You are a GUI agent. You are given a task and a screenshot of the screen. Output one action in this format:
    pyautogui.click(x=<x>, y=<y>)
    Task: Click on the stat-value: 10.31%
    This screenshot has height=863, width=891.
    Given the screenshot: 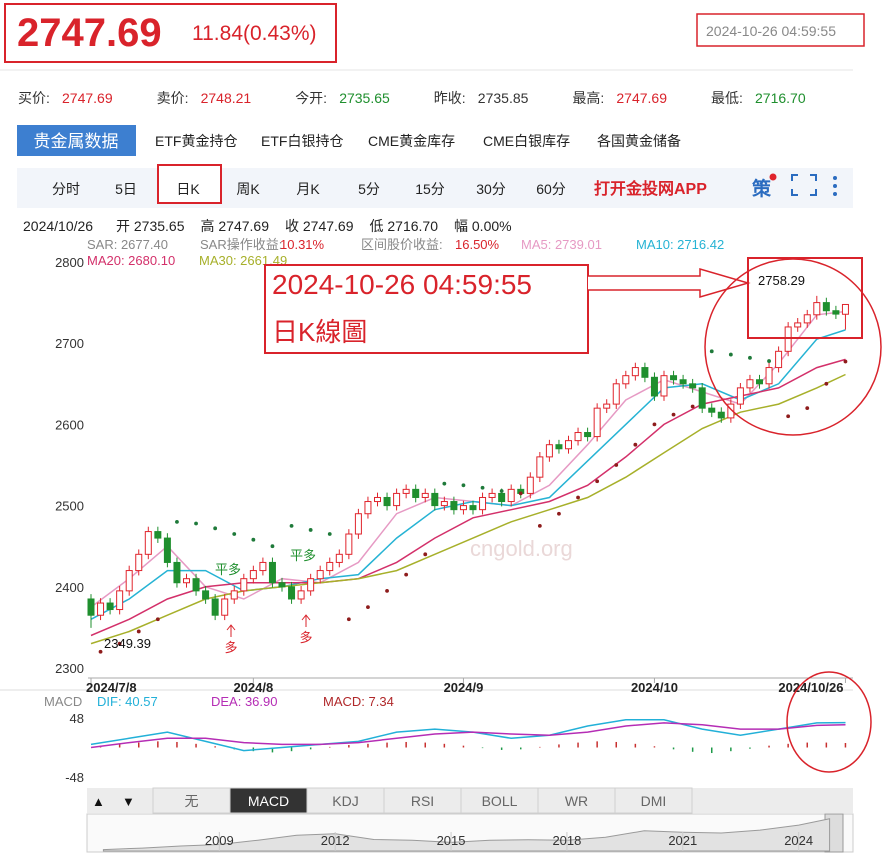 What is the action you would take?
    pyautogui.click(x=302, y=244)
    